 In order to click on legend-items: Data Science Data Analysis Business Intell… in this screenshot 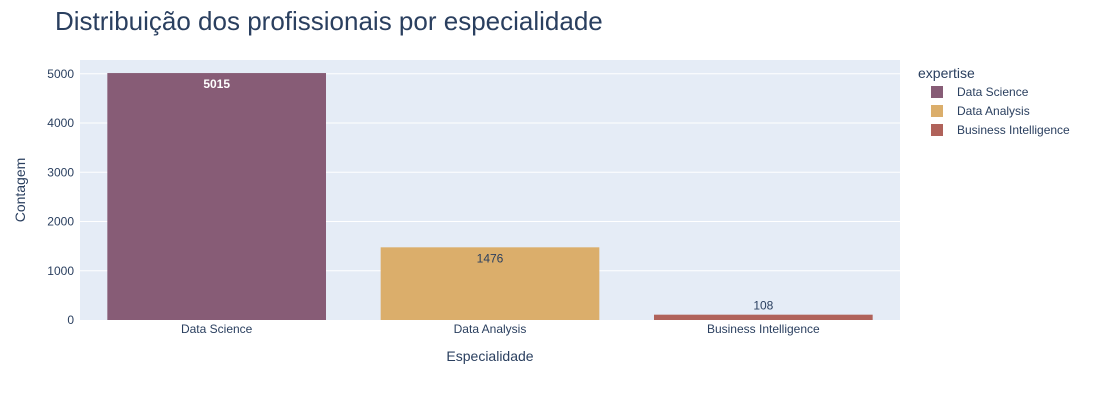, I will do `click(1000, 111)`.